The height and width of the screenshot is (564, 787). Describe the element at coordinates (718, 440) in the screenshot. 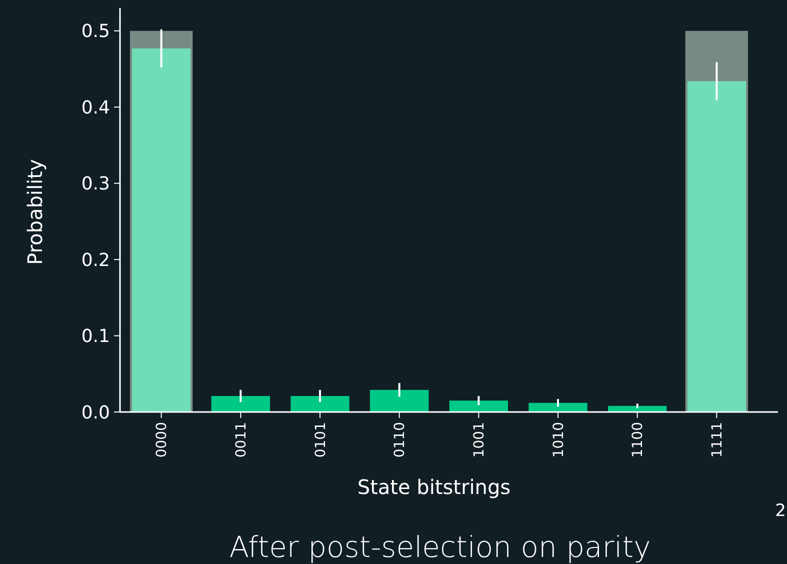

I see `x-tick-label: 1111` at that location.